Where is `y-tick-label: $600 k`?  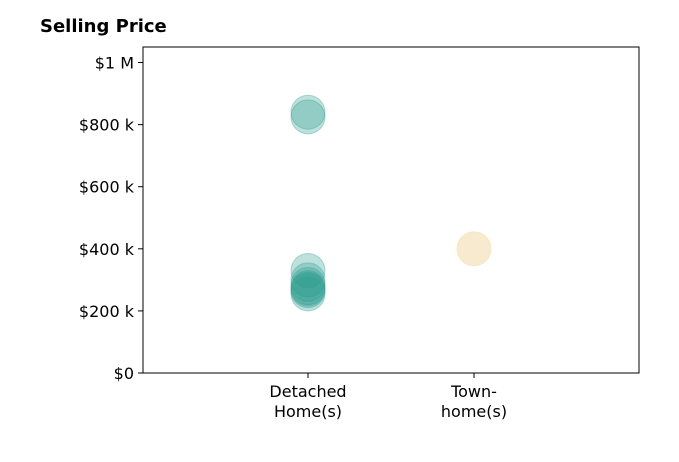 y-tick-label: $600 k is located at coordinates (107, 187).